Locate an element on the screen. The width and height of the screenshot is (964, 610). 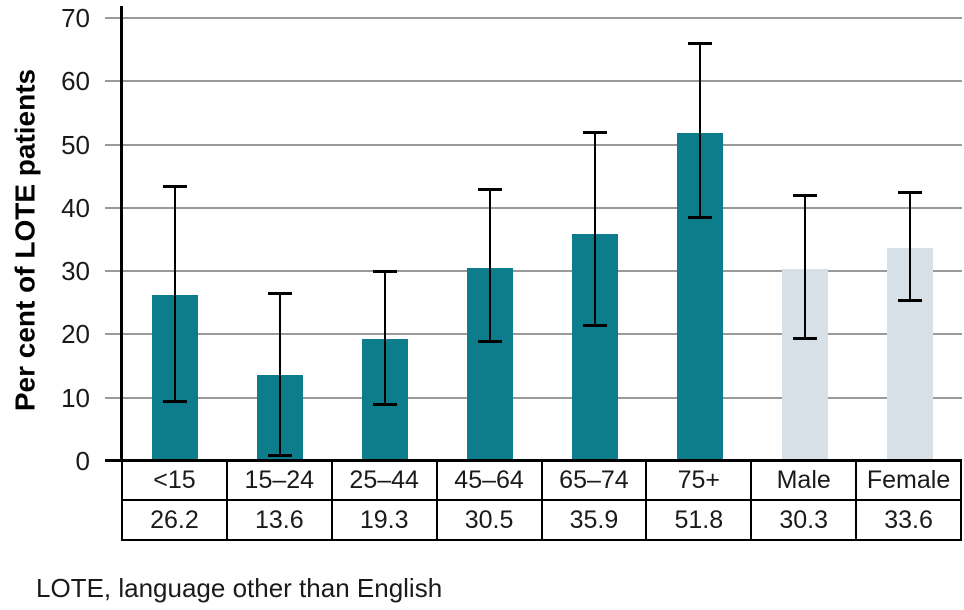
category-cell: 25–44 is located at coordinates (384, 480).